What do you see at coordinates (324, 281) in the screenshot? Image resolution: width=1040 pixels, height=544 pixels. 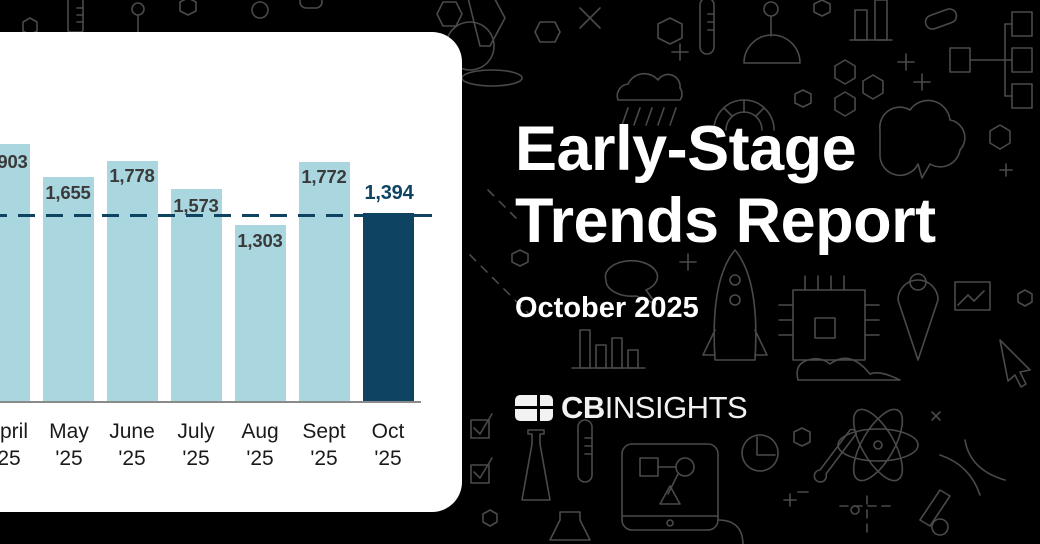 I see `bar-sept` at bounding box center [324, 281].